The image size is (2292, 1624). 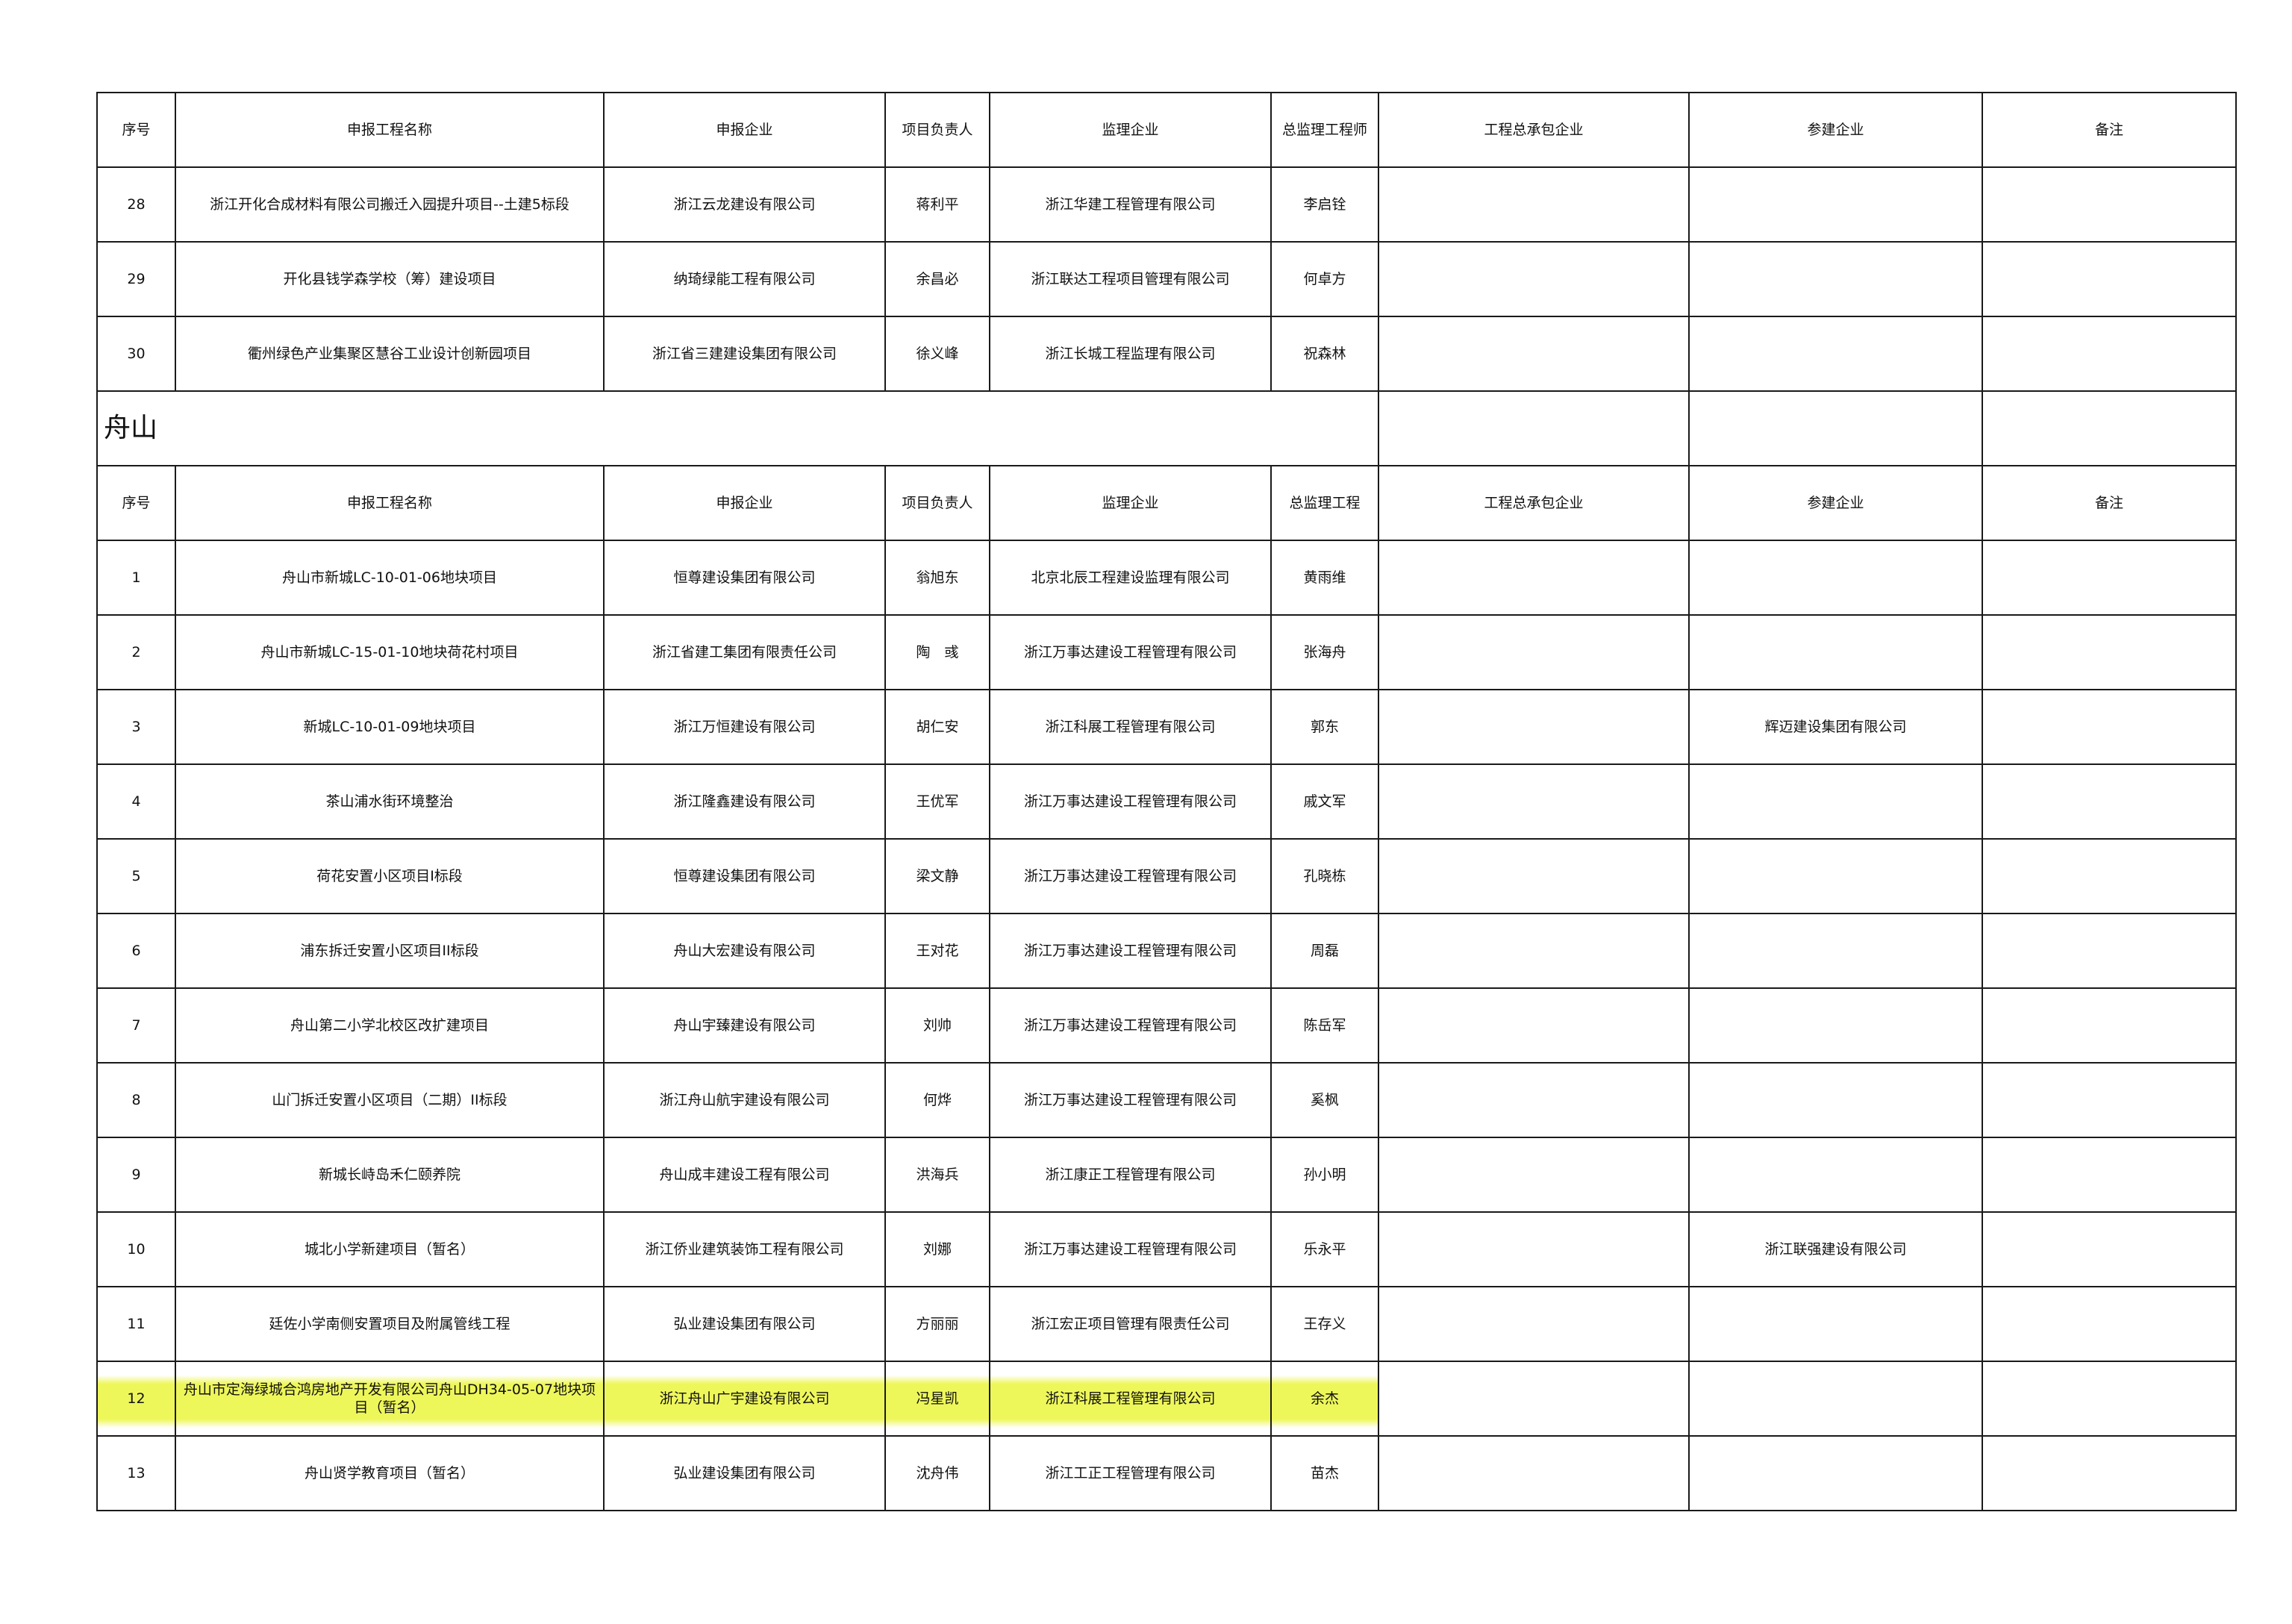 What do you see at coordinates (136, 801) in the screenshot?
I see `cell-seq: 4` at bounding box center [136, 801].